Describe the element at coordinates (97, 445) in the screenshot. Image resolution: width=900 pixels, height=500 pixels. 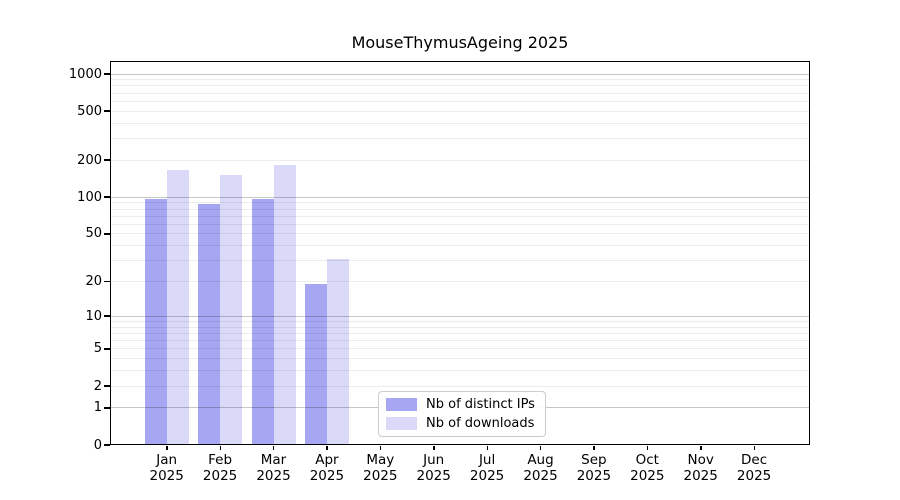
I see `y-axis-tick-label: 0` at that location.